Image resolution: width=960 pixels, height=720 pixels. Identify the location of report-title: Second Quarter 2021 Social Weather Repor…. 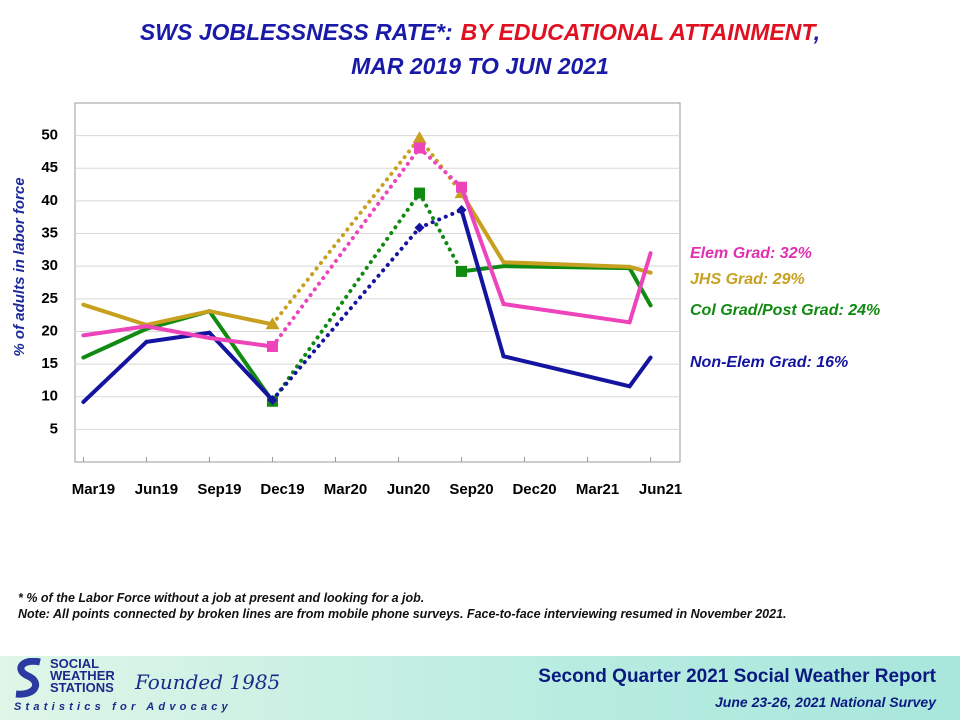
(737, 676).